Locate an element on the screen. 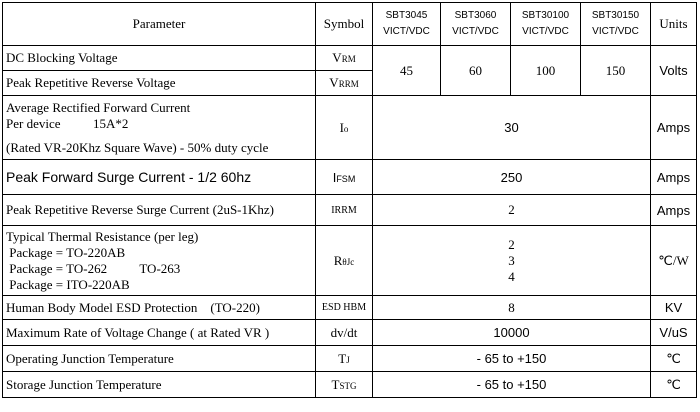  symbol-sub: STG is located at coordinates (348, 385).